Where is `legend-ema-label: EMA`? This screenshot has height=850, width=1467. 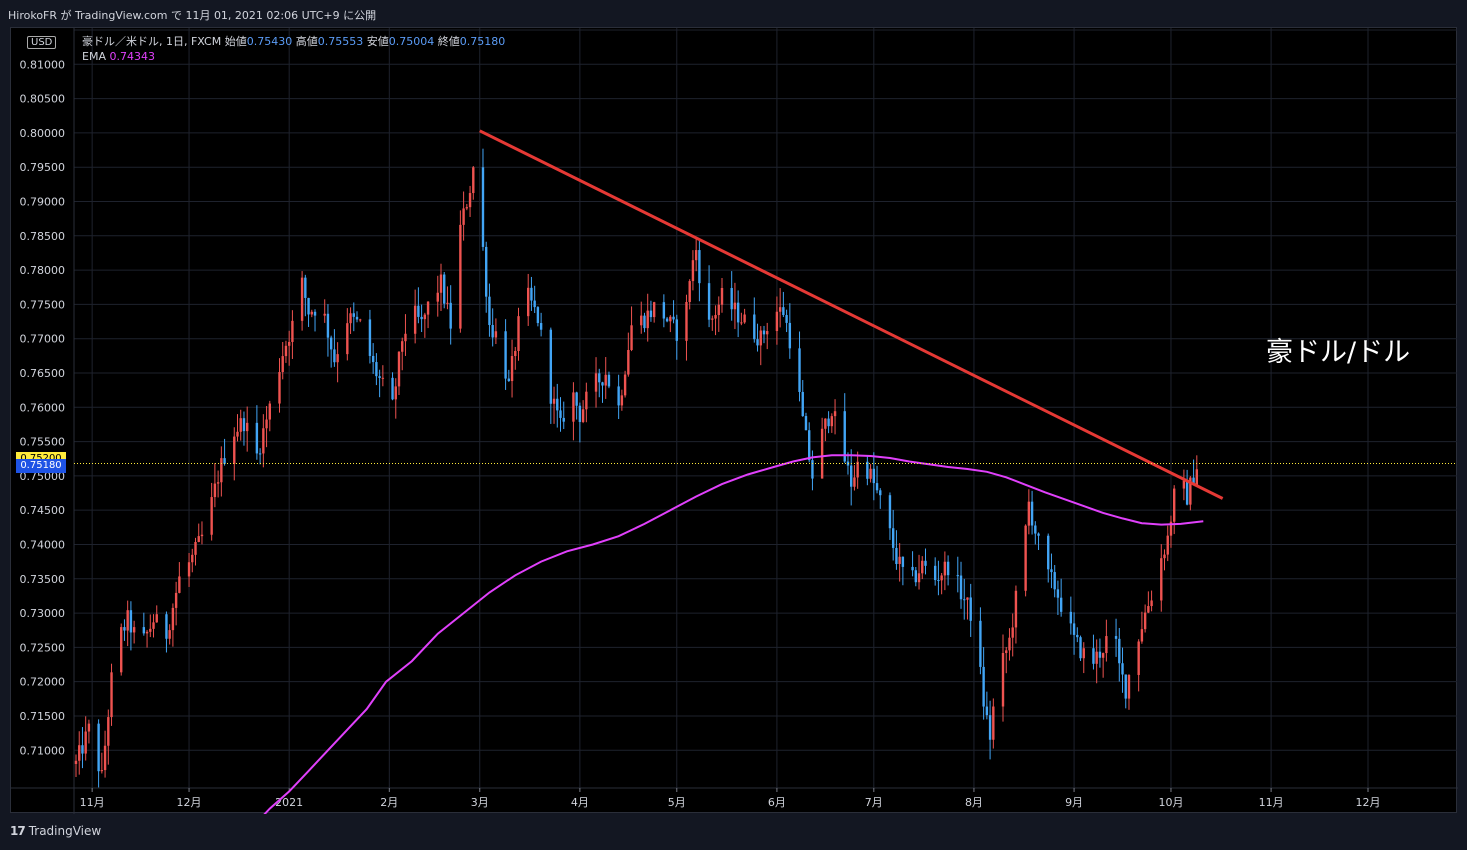 legend-ema-label: EMA is located at coordinates (94, 56).